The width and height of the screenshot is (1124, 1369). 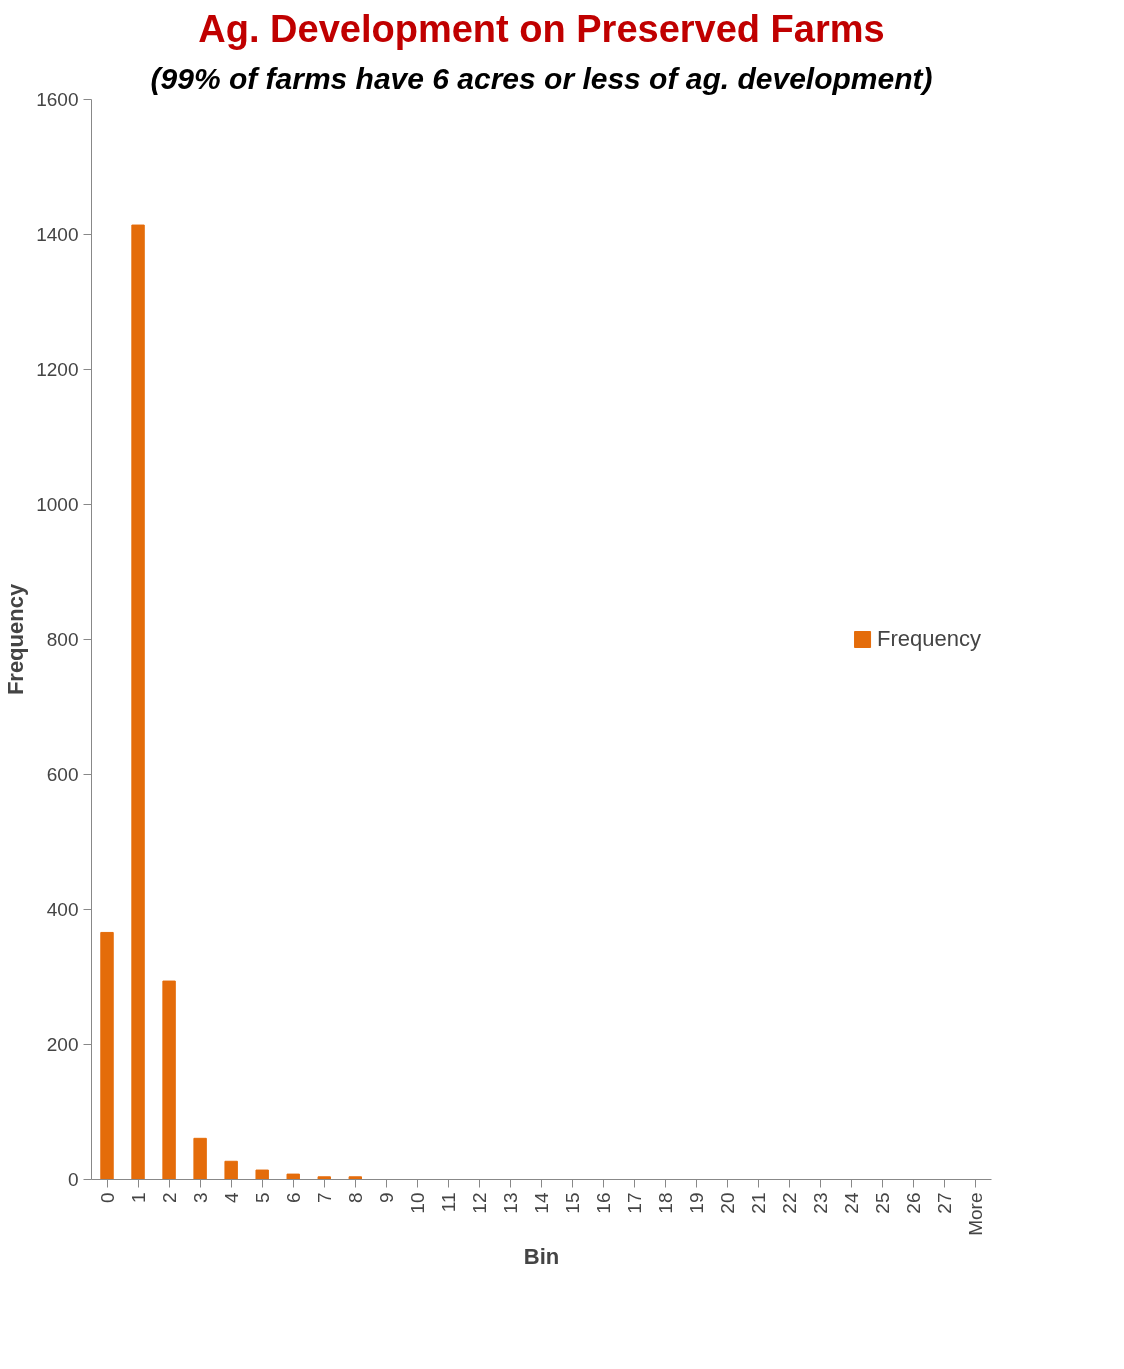 What do you see at coordinates (57, 99) in the screenshot?
I see `y-tick-label: 1600` at bounding box center [57, 99].